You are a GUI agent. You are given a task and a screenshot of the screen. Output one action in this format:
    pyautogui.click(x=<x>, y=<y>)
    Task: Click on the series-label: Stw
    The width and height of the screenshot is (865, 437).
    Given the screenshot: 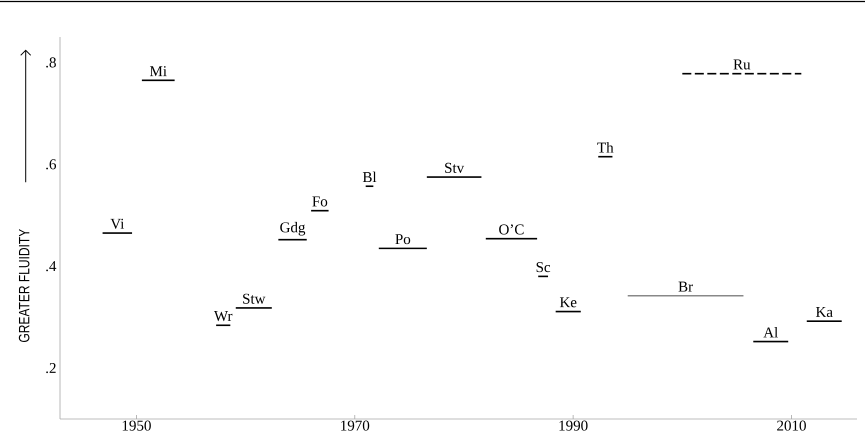 What is the action you would take?
    pyautogui.click(x=254, y=299)
    